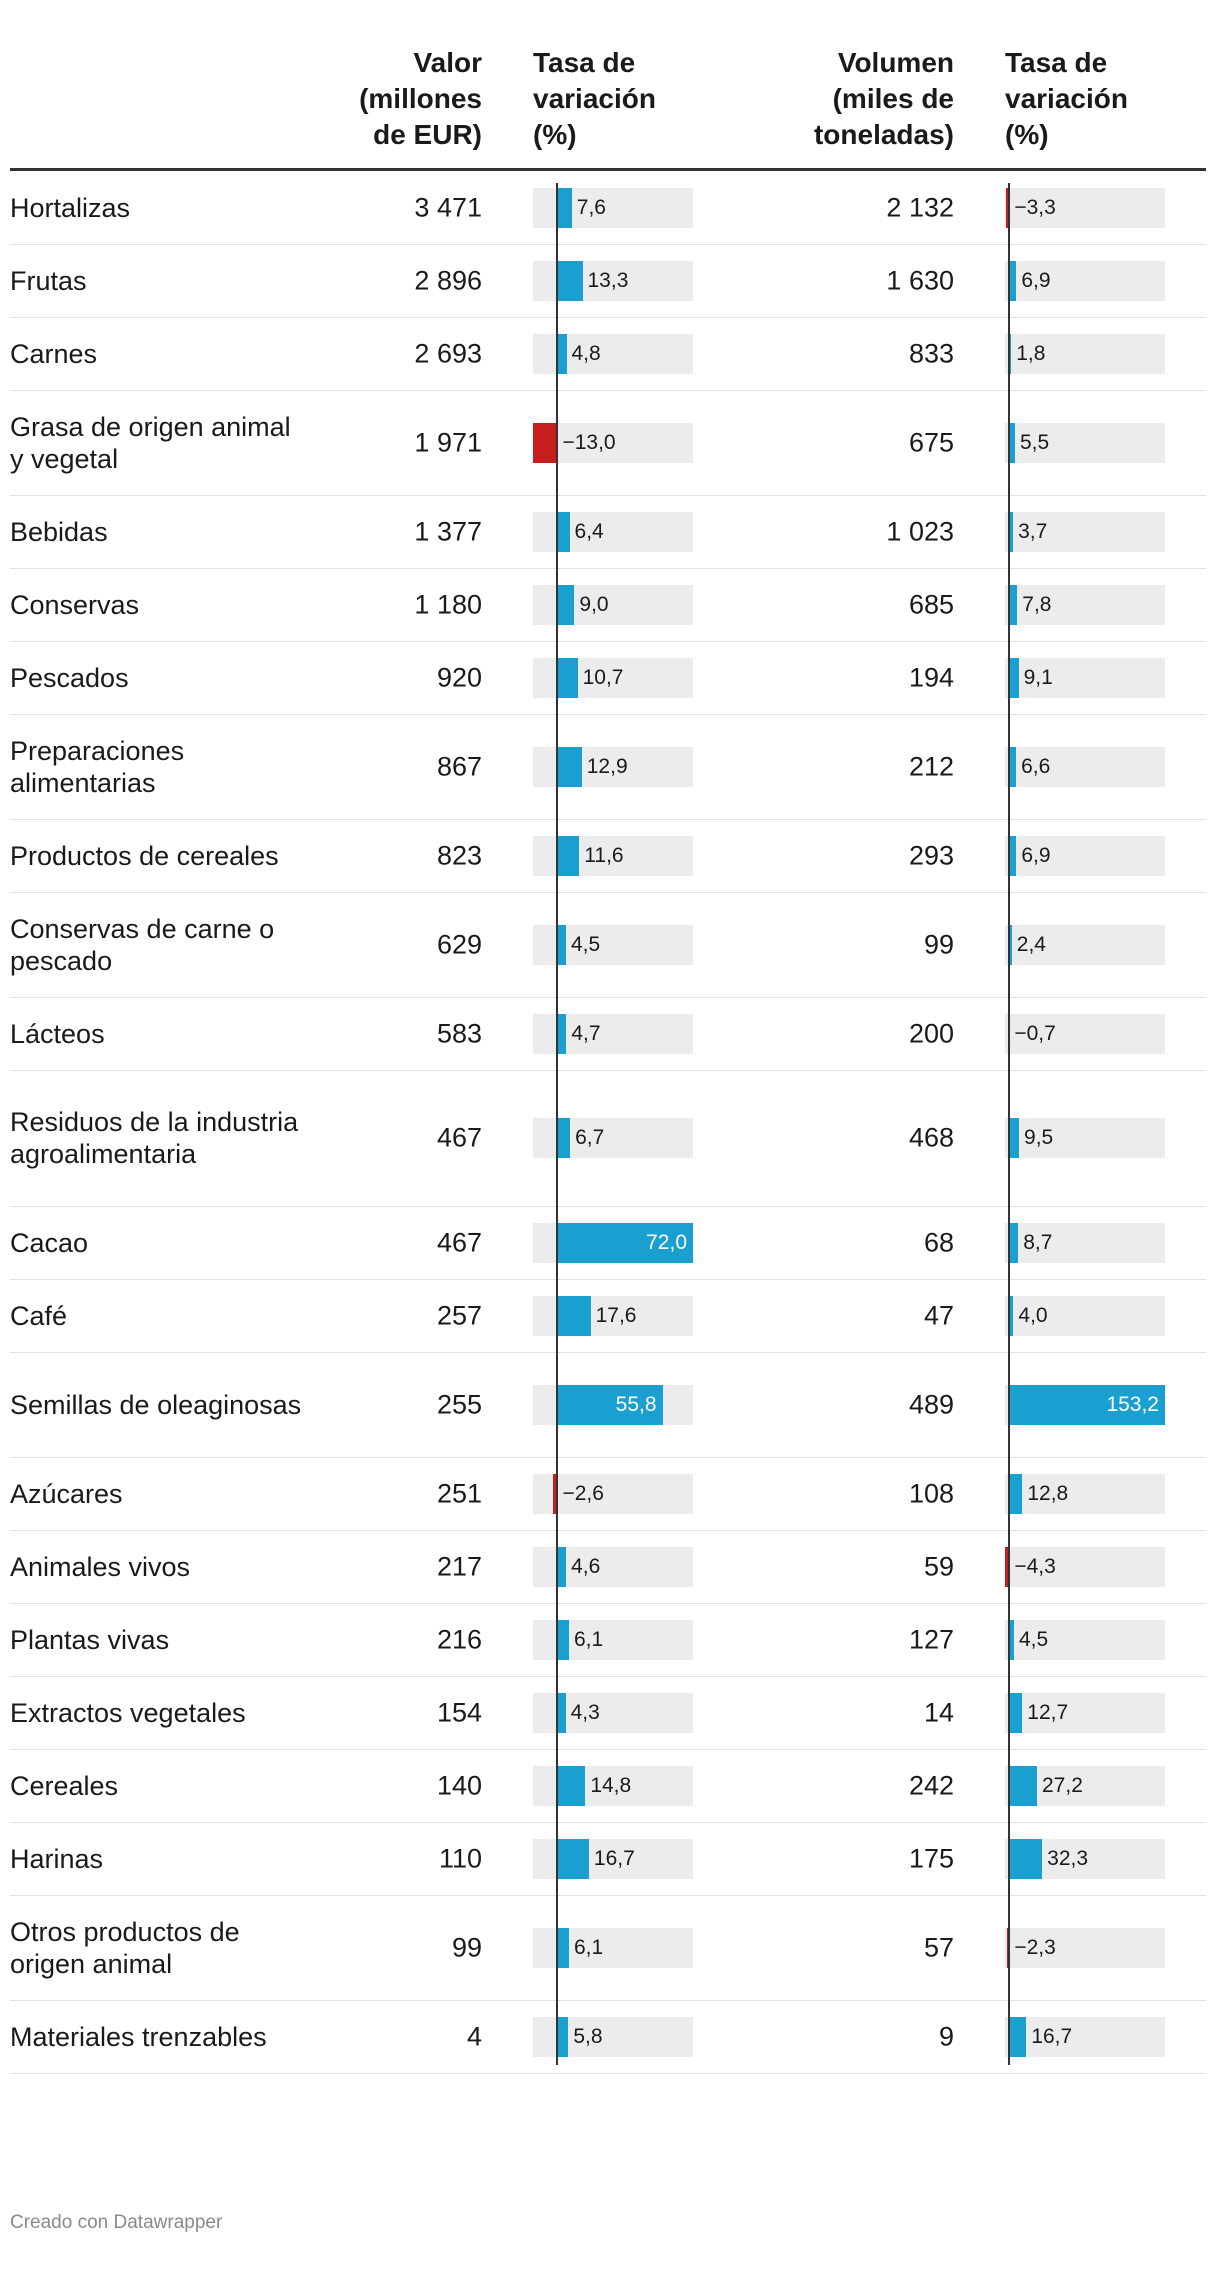 This screenshot has height=2270, width=1220. Describe the element at coordinates (608, 208) in the screenshot. I see `table-row: Hortalizas 3 471 2 132 7,6 −3,3` at that location.